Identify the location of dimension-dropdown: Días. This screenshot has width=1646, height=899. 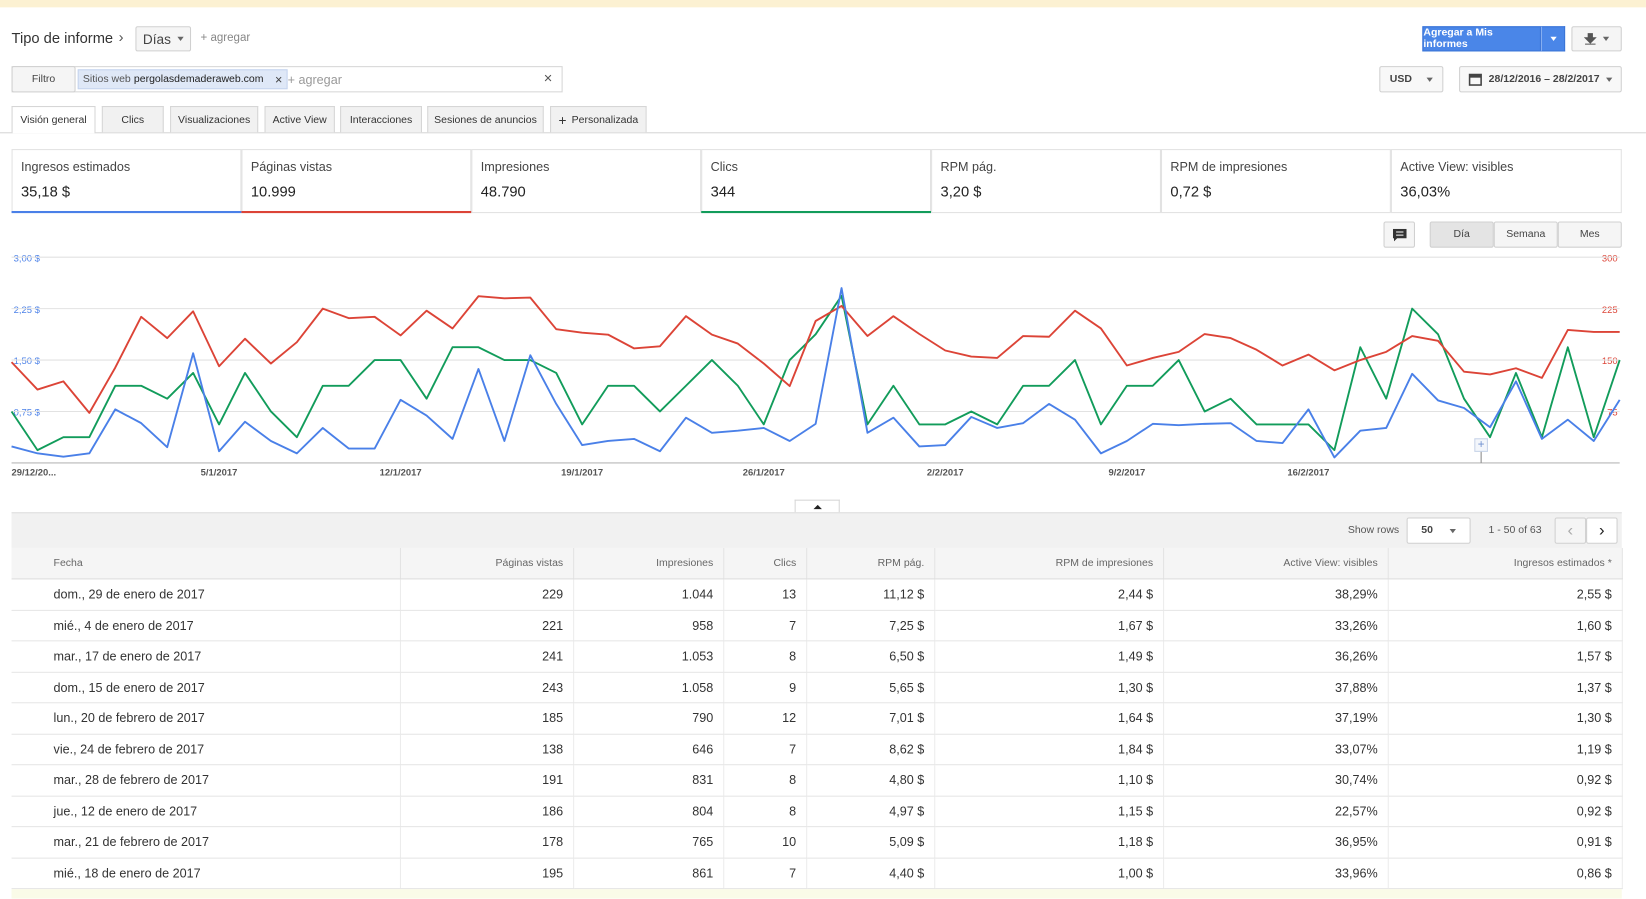
(163, 39).